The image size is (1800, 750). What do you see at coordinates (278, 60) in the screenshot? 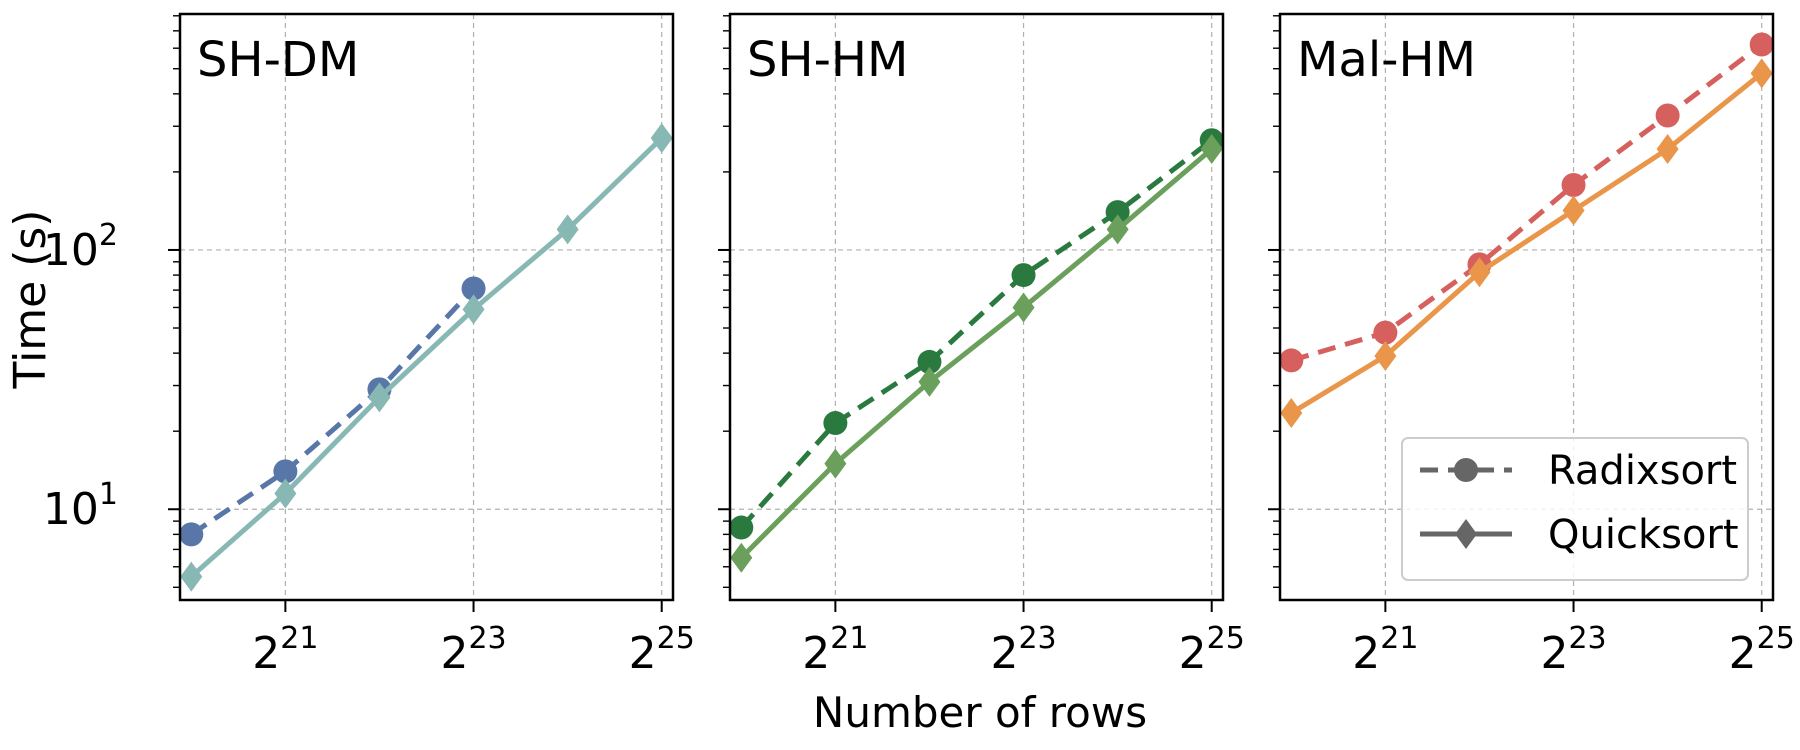
I see `panel-title: SH-DM` at bounding box center [278, 60].